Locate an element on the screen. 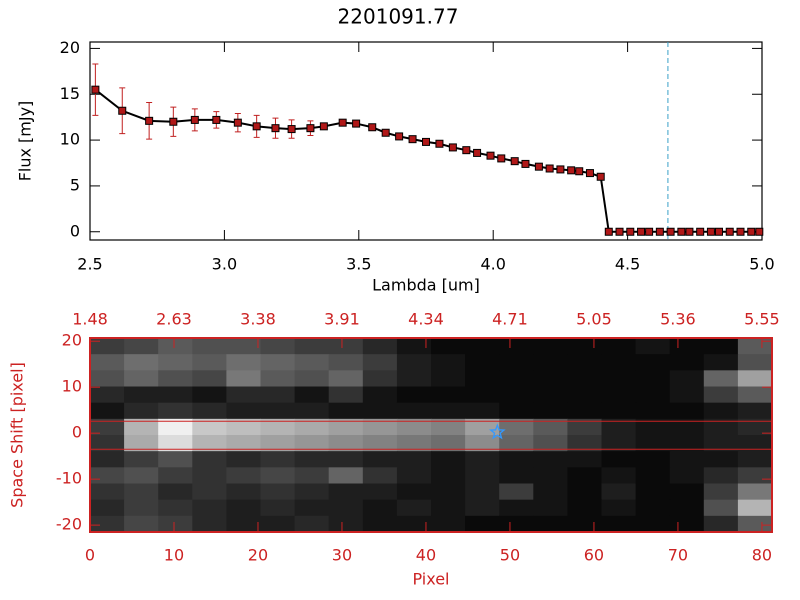  x-tick-label: 70 is located at coordinates (678, 555).